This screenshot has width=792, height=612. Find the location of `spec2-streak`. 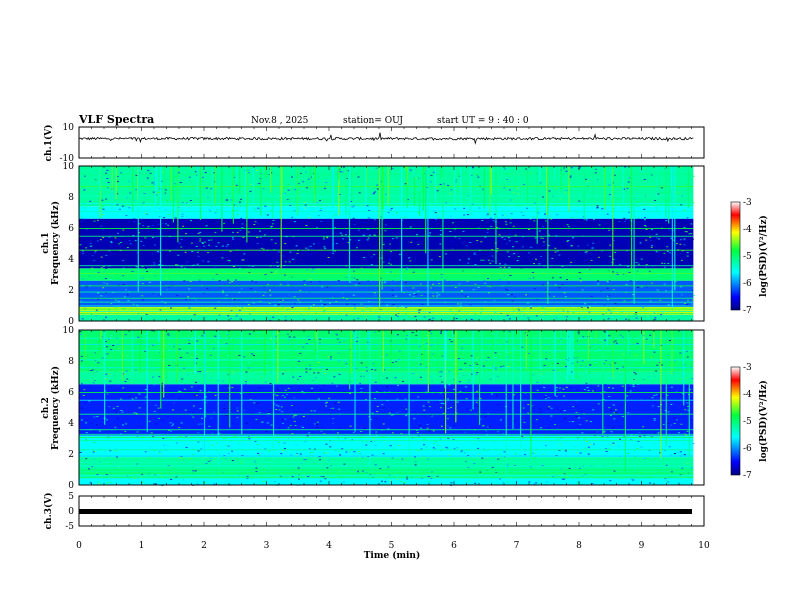

spec2-streak is located at coordinates (567, 356).